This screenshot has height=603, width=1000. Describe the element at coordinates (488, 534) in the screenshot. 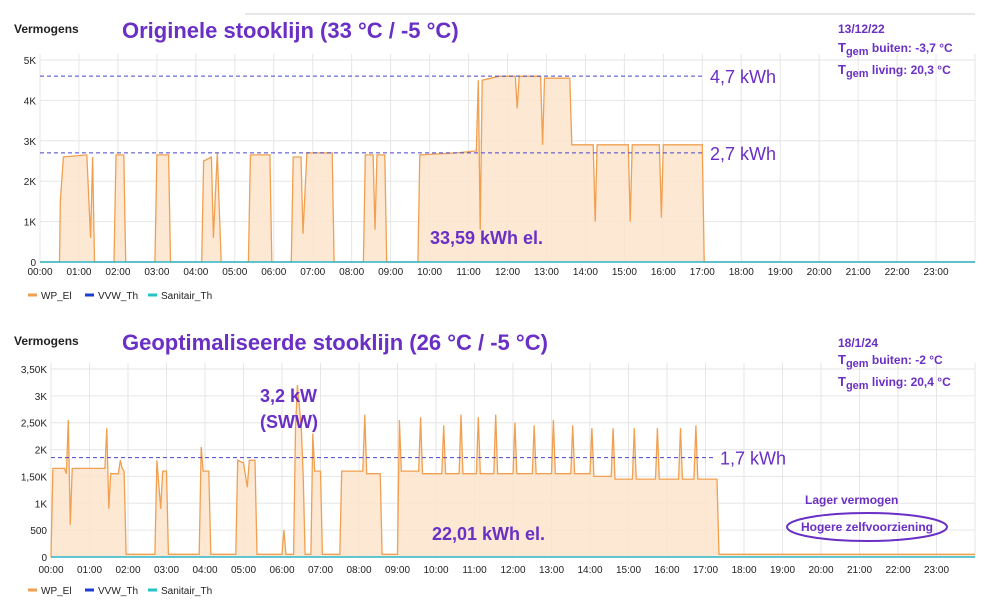

I see `total-consumption-label: 22,01 kWh el.` at that location.